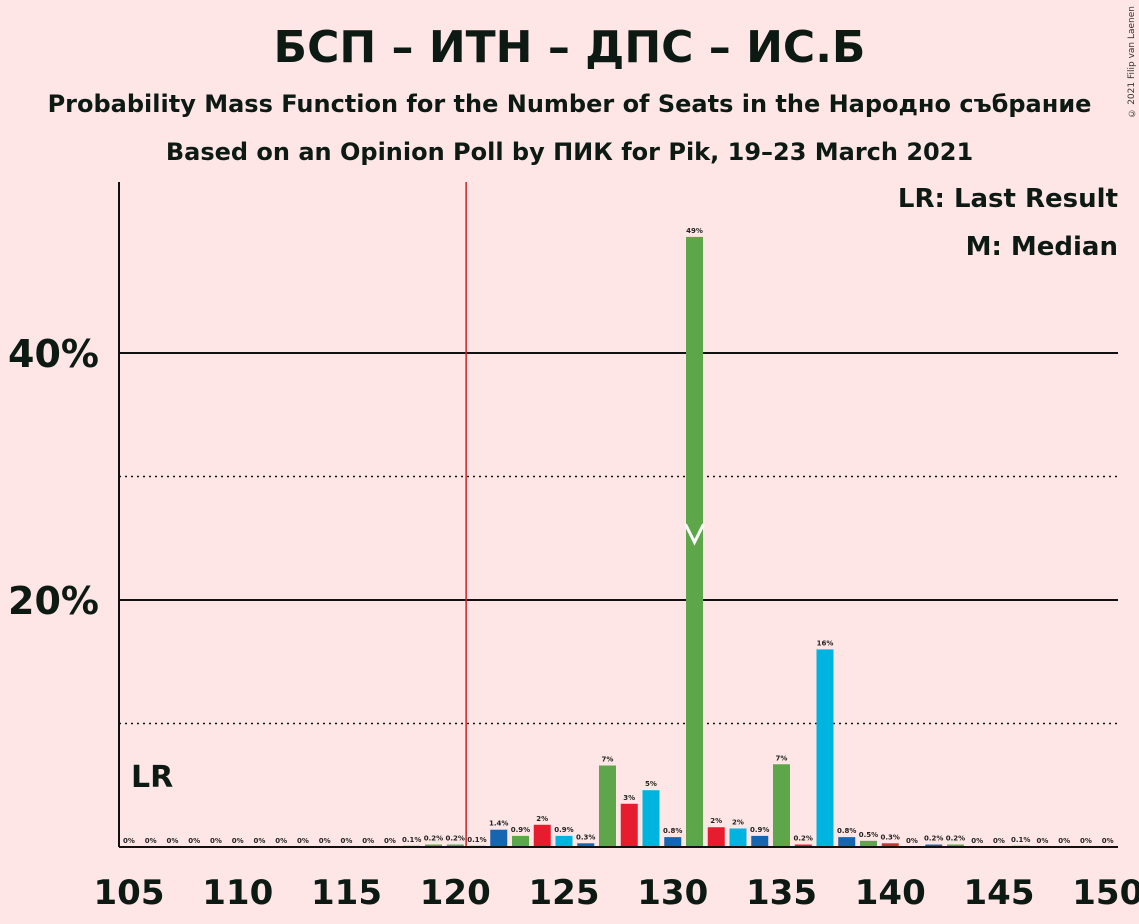 The width and height of the screenshot is (1139, 924). I want to click on bar-label-150: 0%, so click(1108, 841).